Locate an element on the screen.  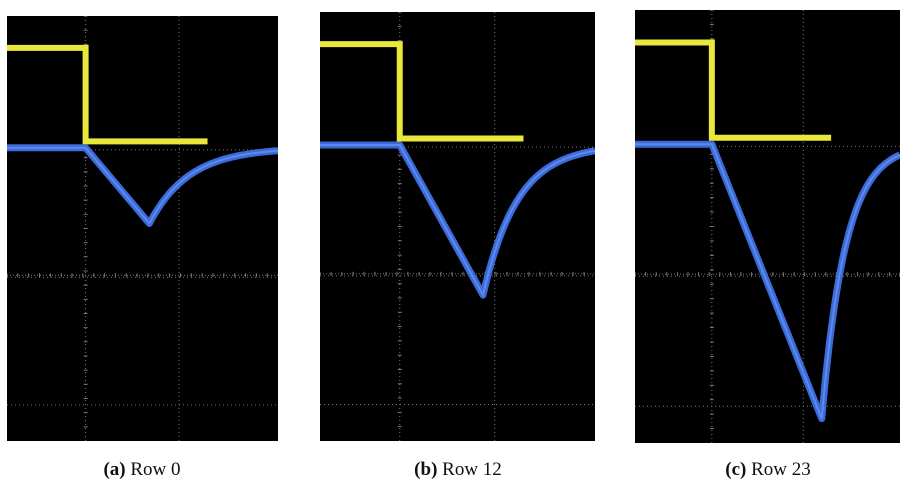
caption-a-label: Row 0 is located at coordinates (155, 469).